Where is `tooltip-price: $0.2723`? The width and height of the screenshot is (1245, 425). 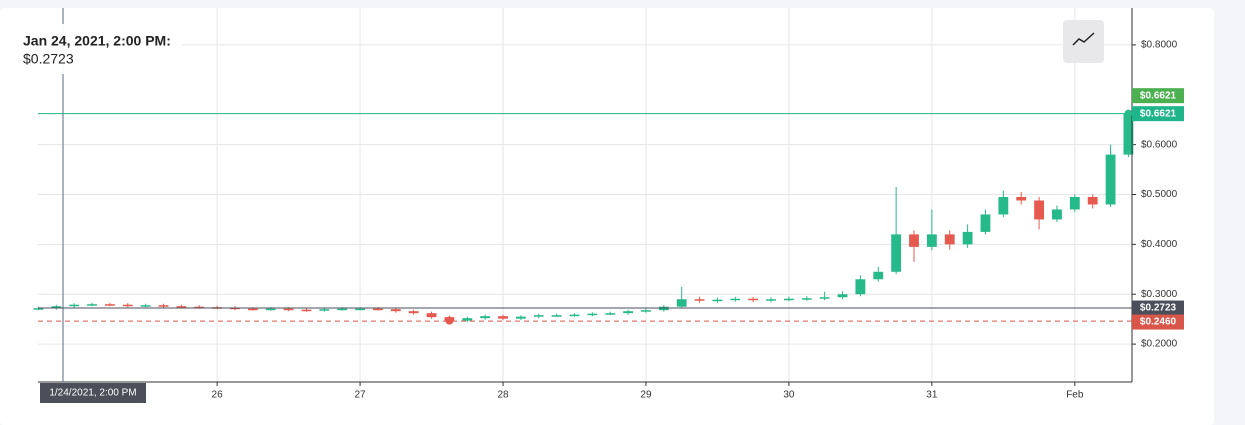 tooltip-price: $0.2723 is located at coordinates (48, 59).